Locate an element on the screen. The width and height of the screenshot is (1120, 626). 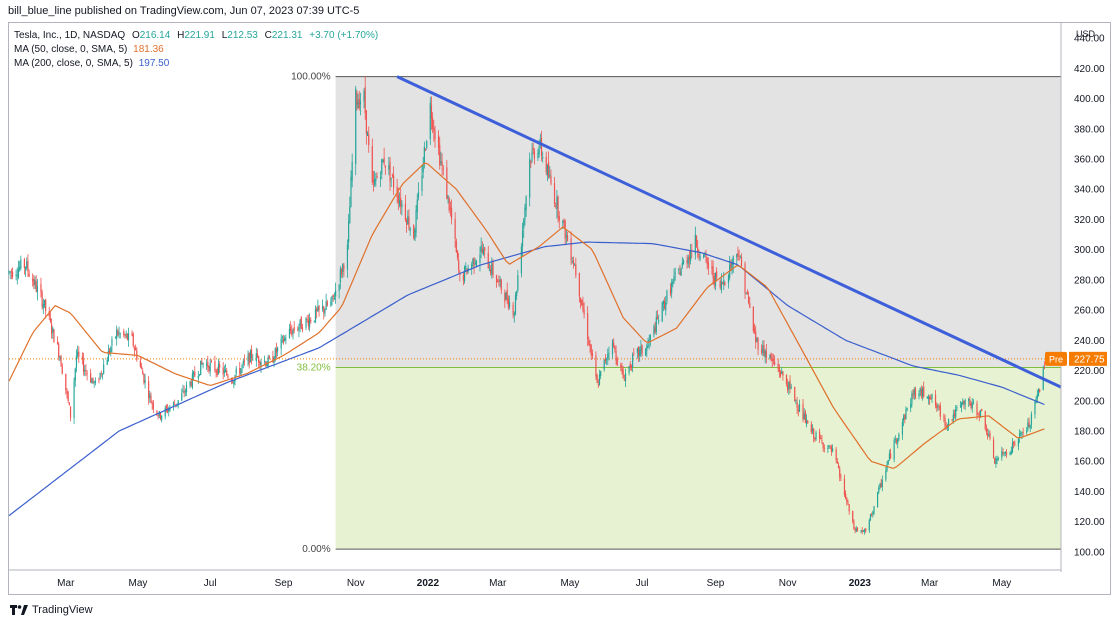
fib-labels: 100.00% 38.20% 0.00% is located at coordinates (311, 314).